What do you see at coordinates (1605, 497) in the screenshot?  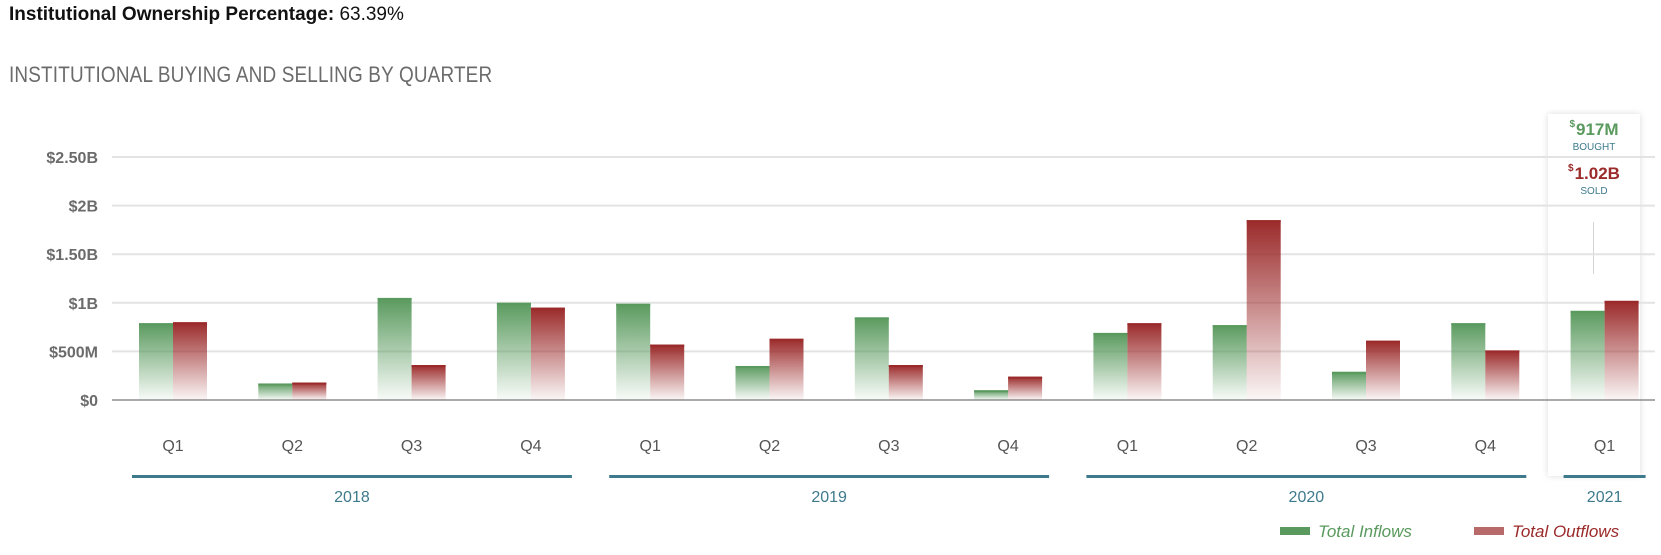 I see `year-label: 2021` at bounding box center [1605, 497].